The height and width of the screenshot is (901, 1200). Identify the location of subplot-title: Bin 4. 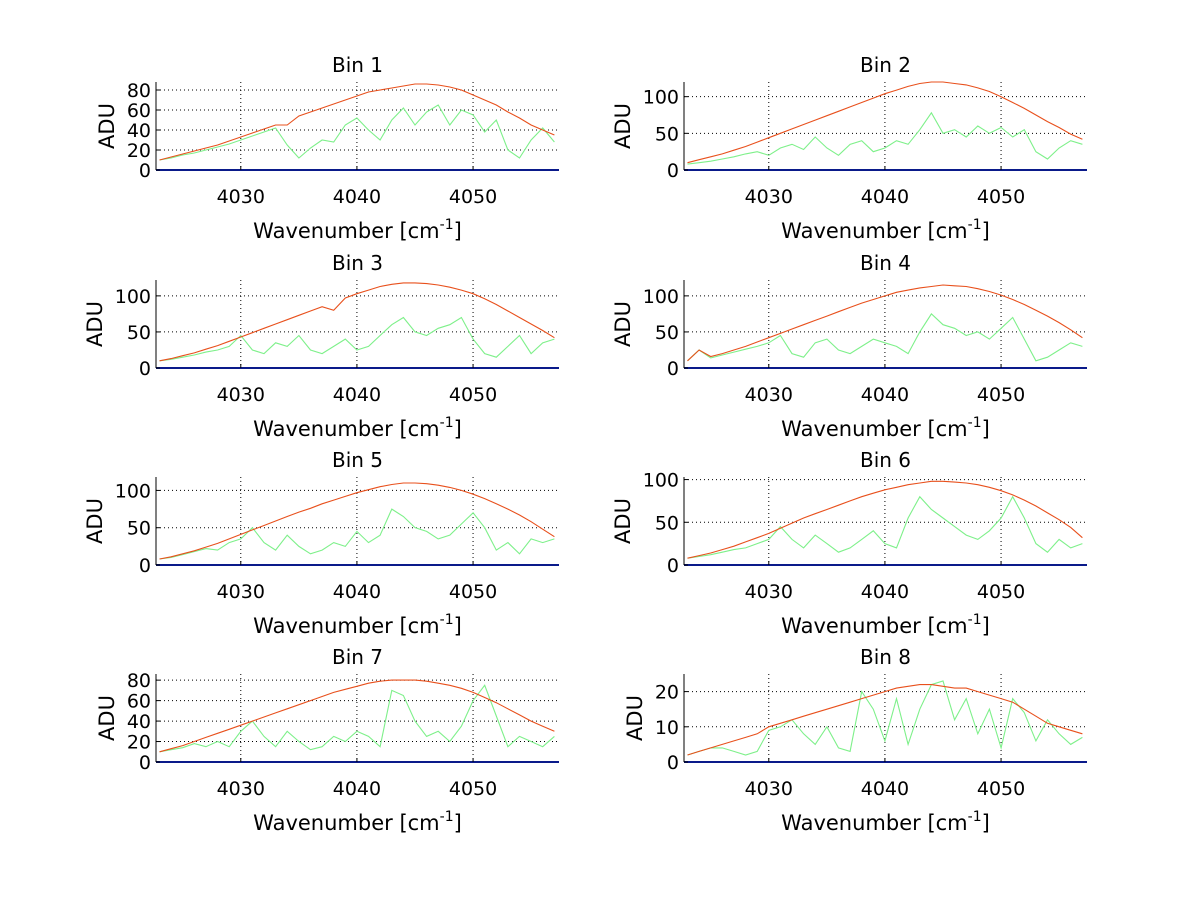
(885, 263).